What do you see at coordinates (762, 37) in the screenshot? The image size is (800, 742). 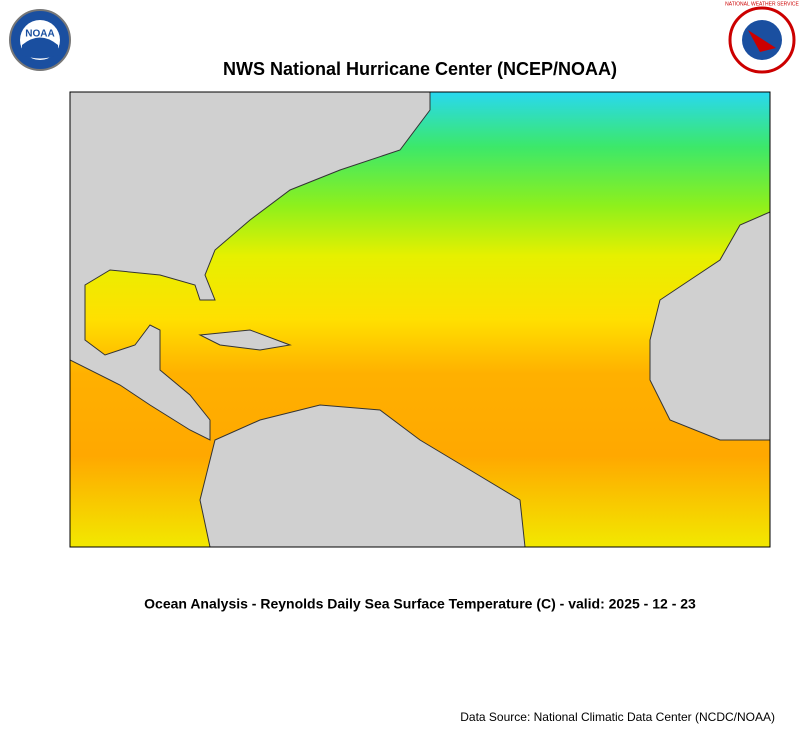 I see `nws-logo: NATIONAL WEATHER SERVICE` at bounding box center [762, 37].